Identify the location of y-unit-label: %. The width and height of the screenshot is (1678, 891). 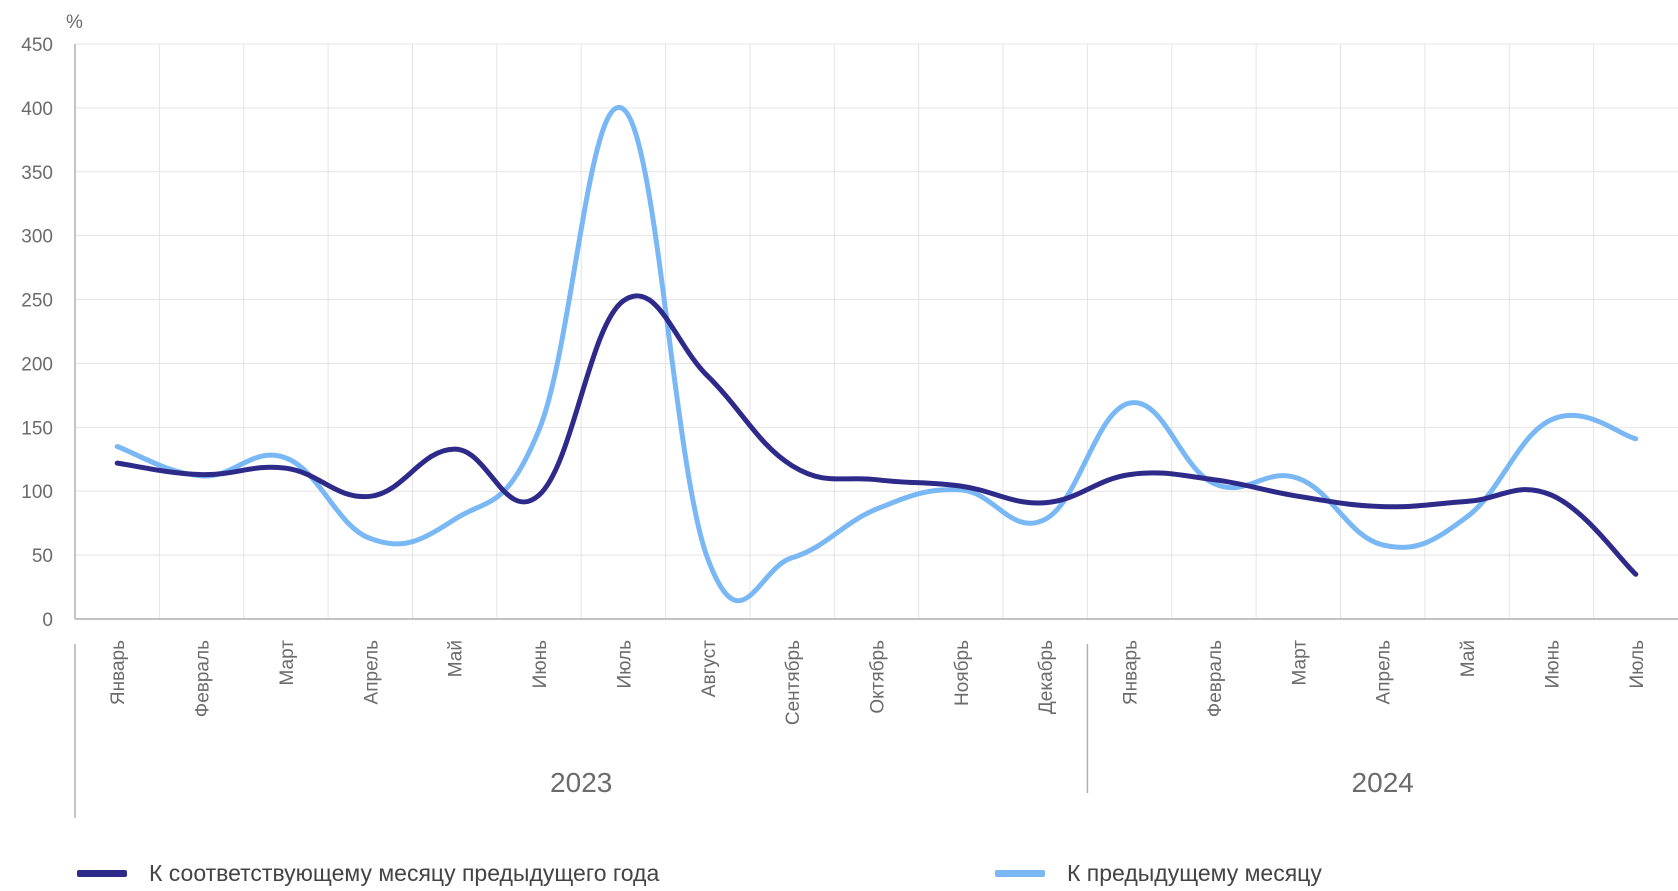
(74, 22).